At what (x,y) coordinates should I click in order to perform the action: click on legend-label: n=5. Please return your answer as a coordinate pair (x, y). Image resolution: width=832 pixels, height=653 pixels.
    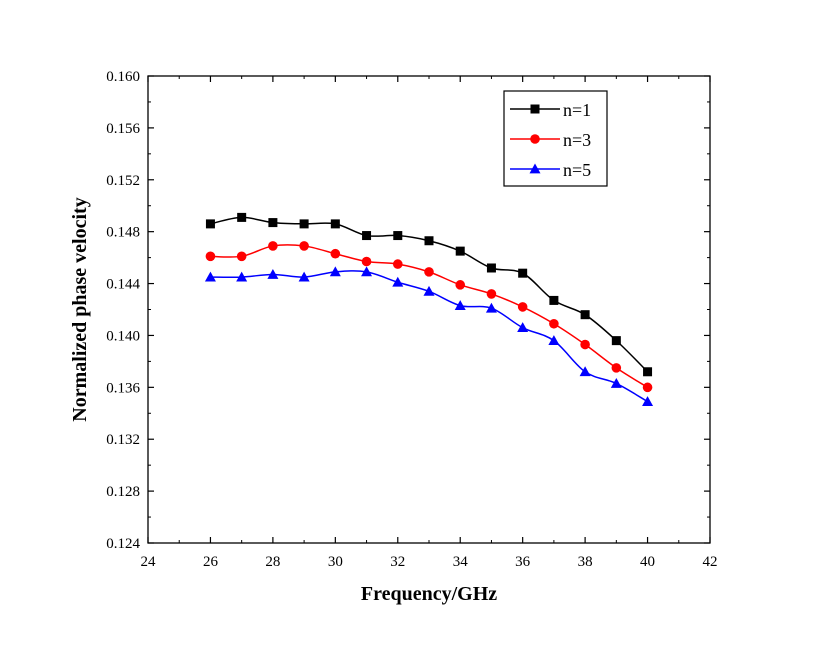
    Looking at the image, I should click on (577, 170).